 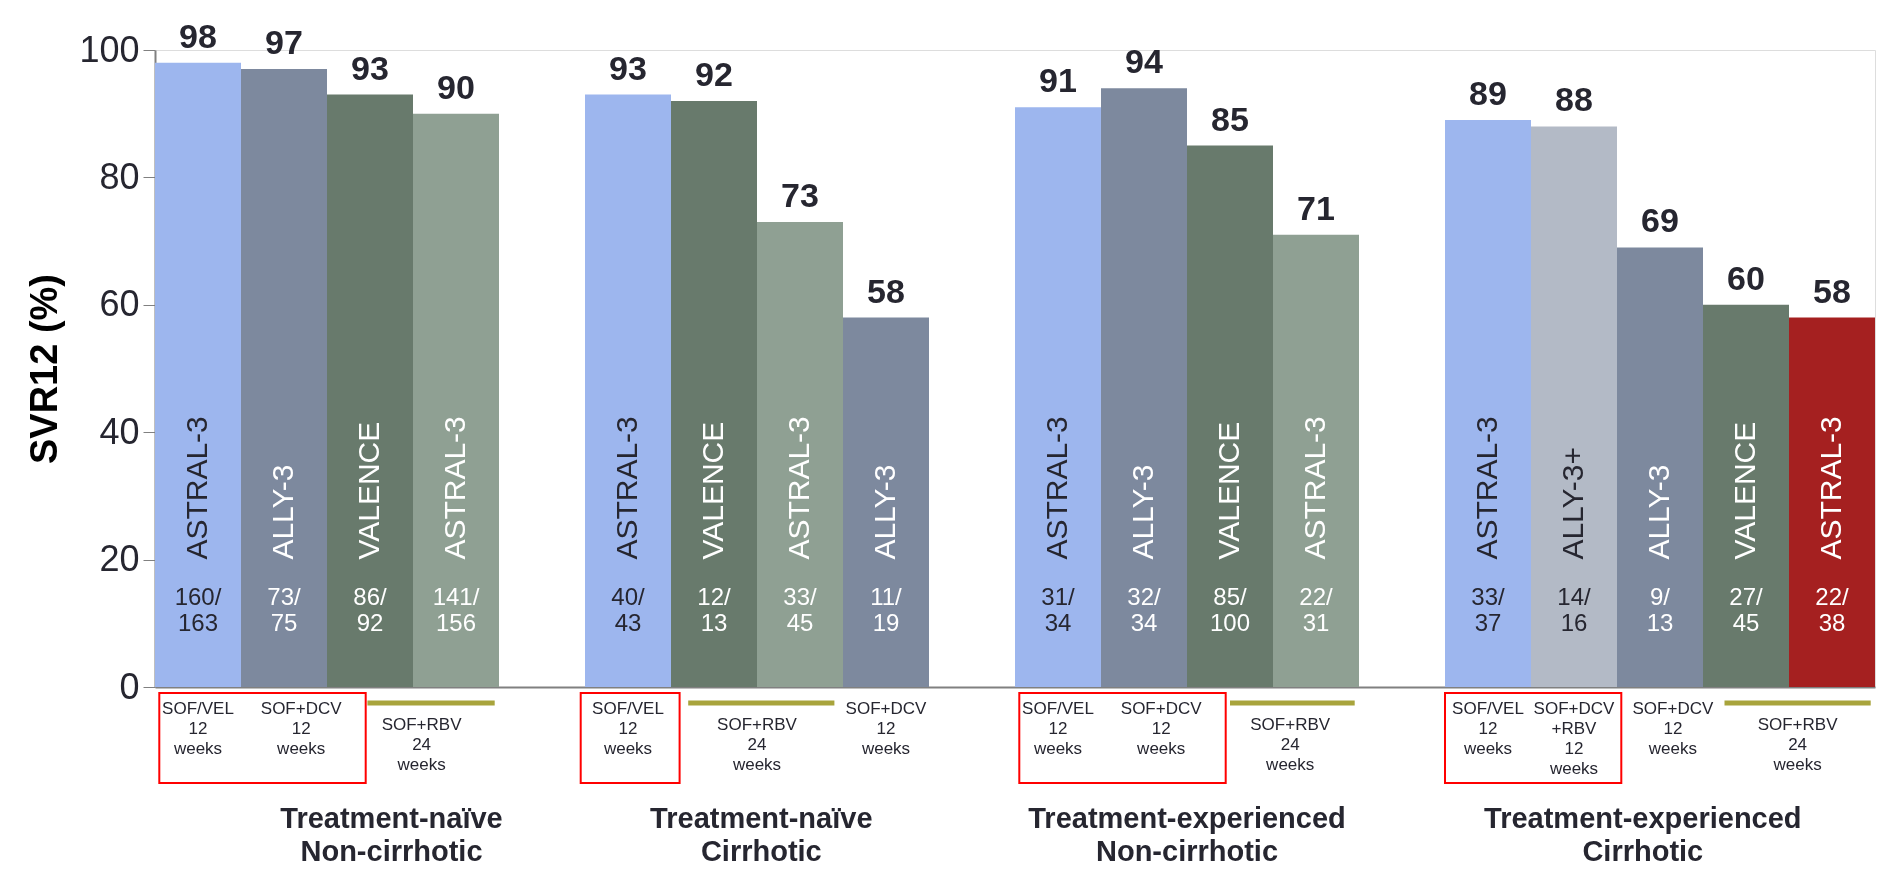 What do you see at coordinates (761, 834) in the screenshot?
I see `text: Treatment-naïve Cirrhotic` at bounding box center [761, 834].